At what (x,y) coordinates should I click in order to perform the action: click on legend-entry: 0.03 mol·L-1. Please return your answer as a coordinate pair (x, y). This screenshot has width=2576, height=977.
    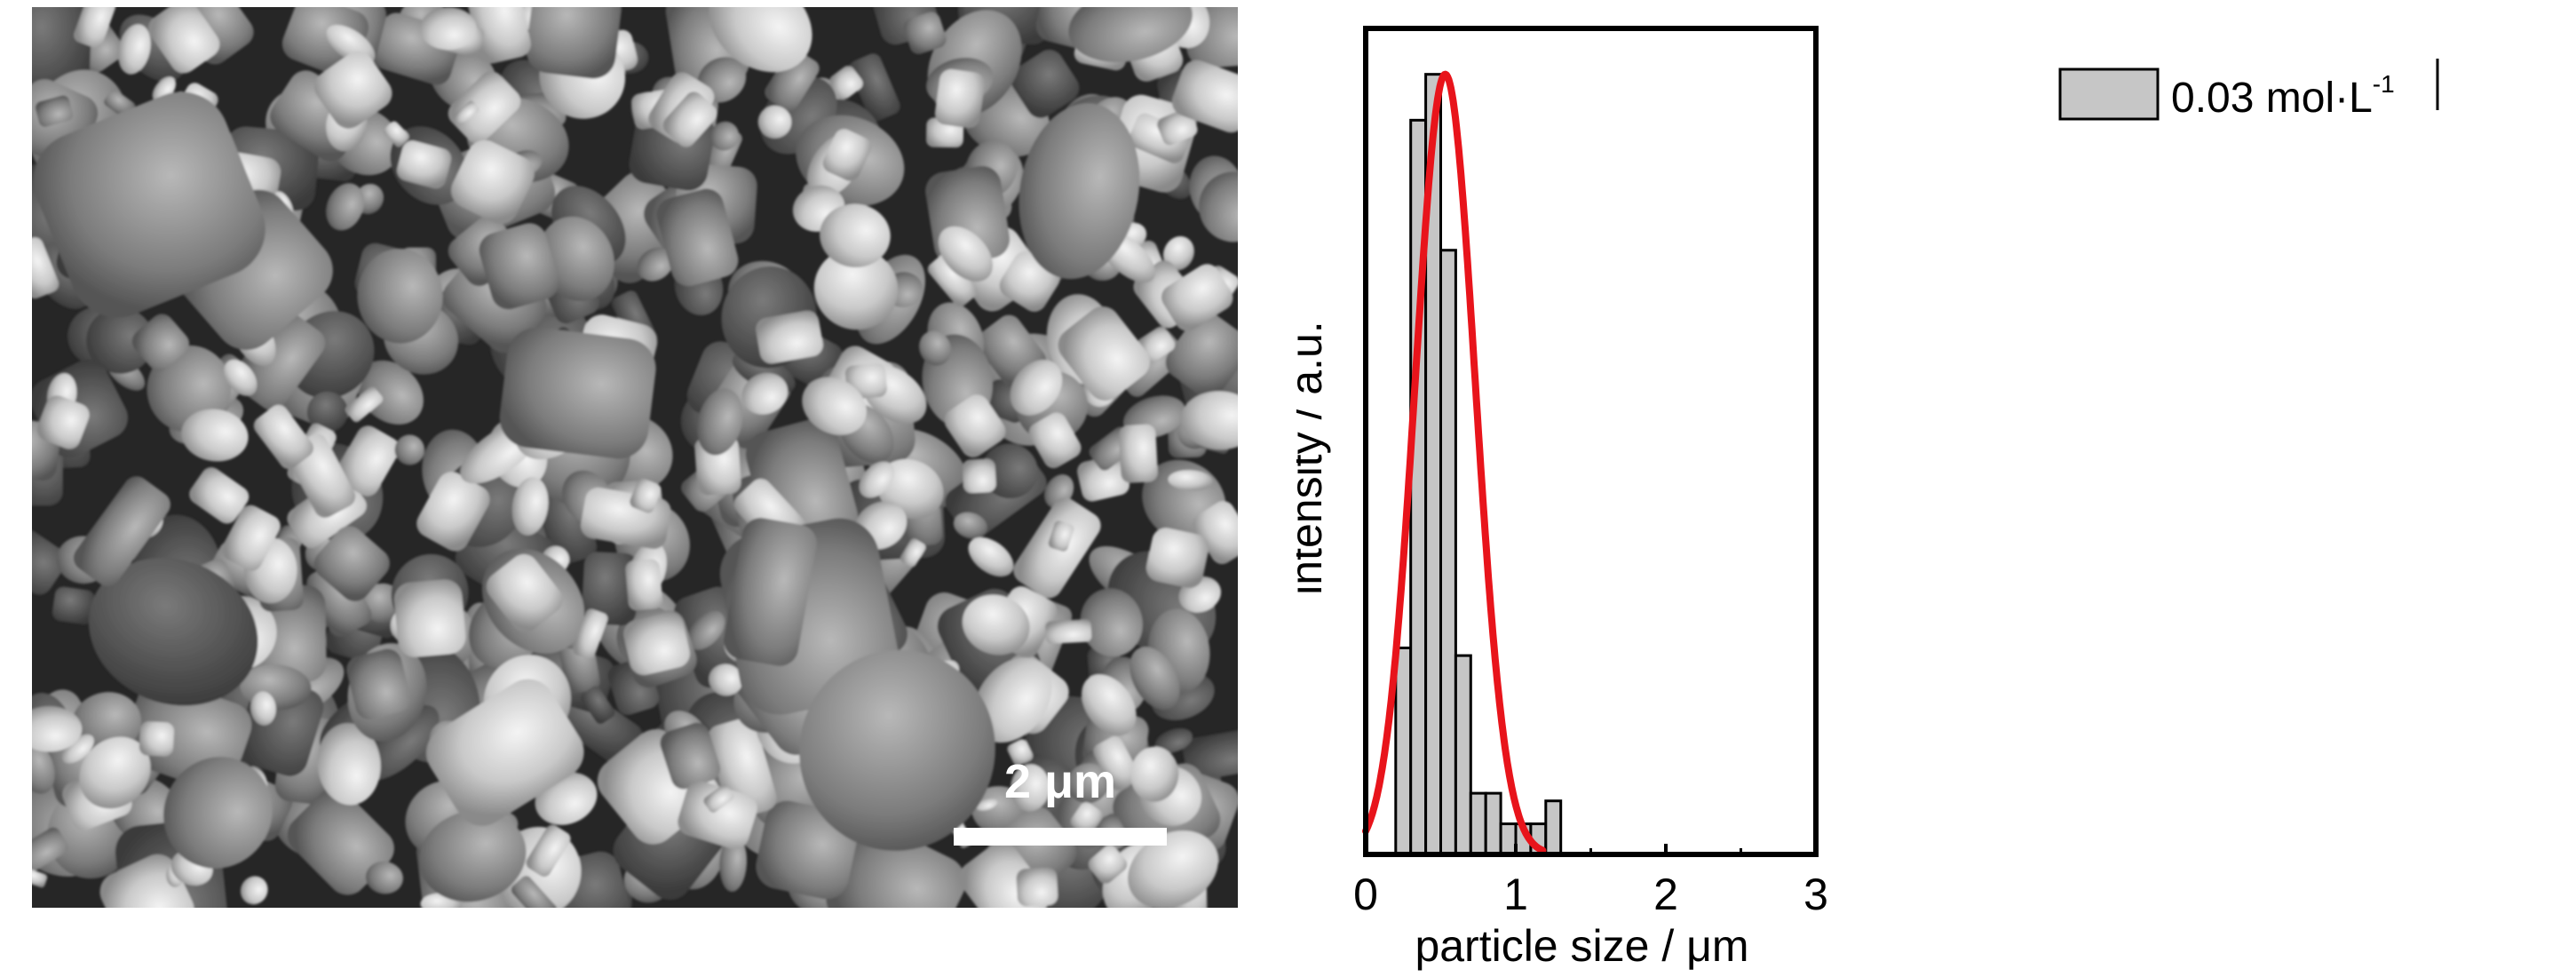
    Looking at the image, I should click on (2283, 96).